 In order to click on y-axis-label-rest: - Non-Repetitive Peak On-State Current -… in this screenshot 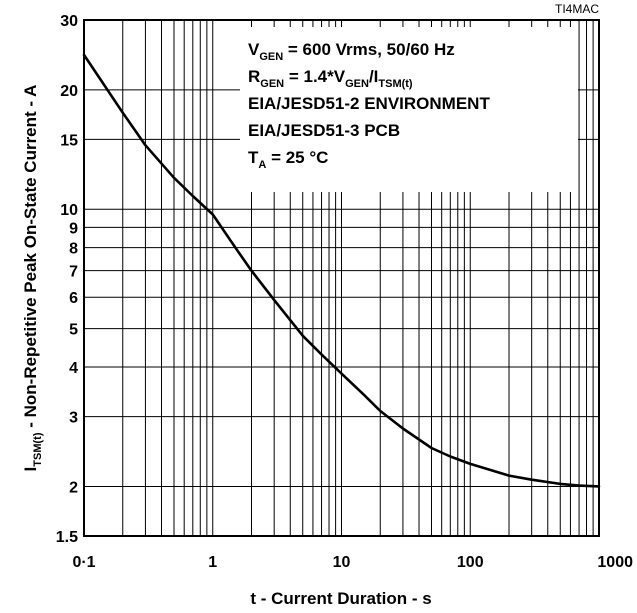, I will do `click(30, 259)`.